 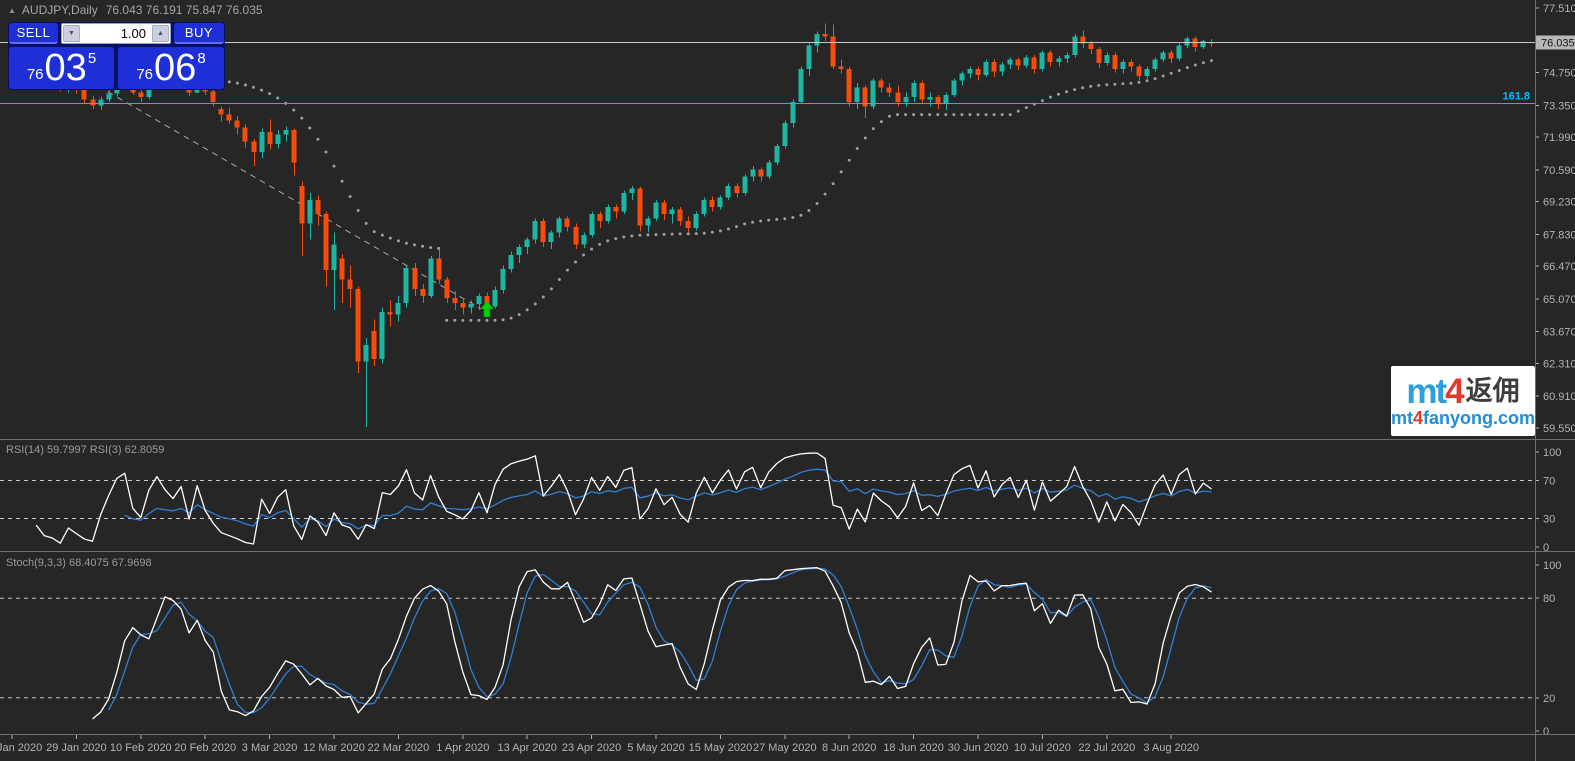 What do you see at coordinates (160, 33) in the screenshot?
I see `lot-increase-button: ▲` at bounding box center [160, 33].